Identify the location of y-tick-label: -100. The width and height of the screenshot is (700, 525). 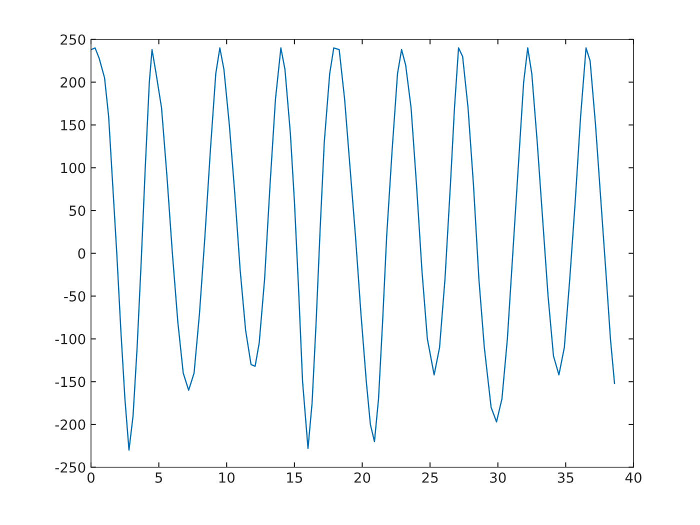
(70, 339).